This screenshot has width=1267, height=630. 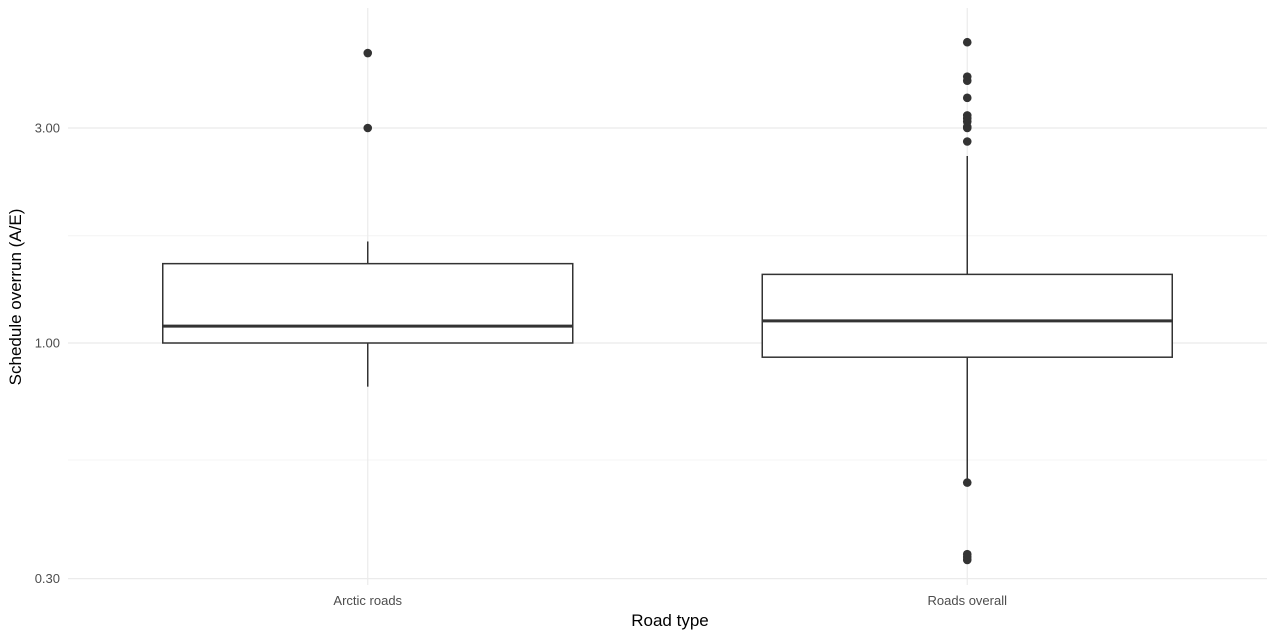 What do you see at coordinates (15, 297) in the screenshot?
I see `y-axis-title: Schedule overrun (A/E)` at bounding box center [15, 297].